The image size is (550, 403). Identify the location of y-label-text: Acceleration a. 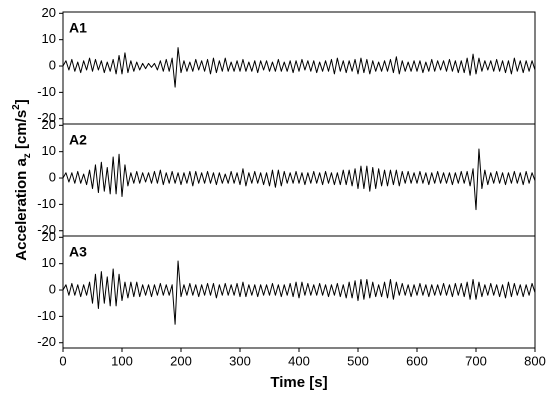
(21, 209).